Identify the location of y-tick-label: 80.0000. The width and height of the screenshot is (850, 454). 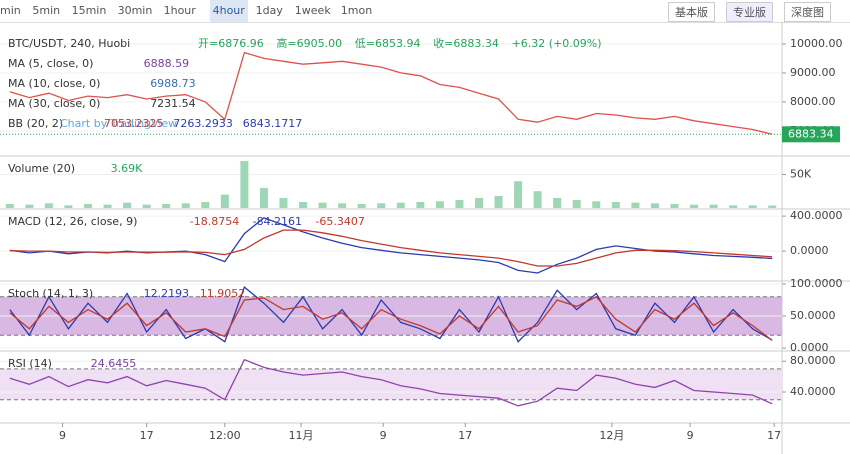
(813, 360).